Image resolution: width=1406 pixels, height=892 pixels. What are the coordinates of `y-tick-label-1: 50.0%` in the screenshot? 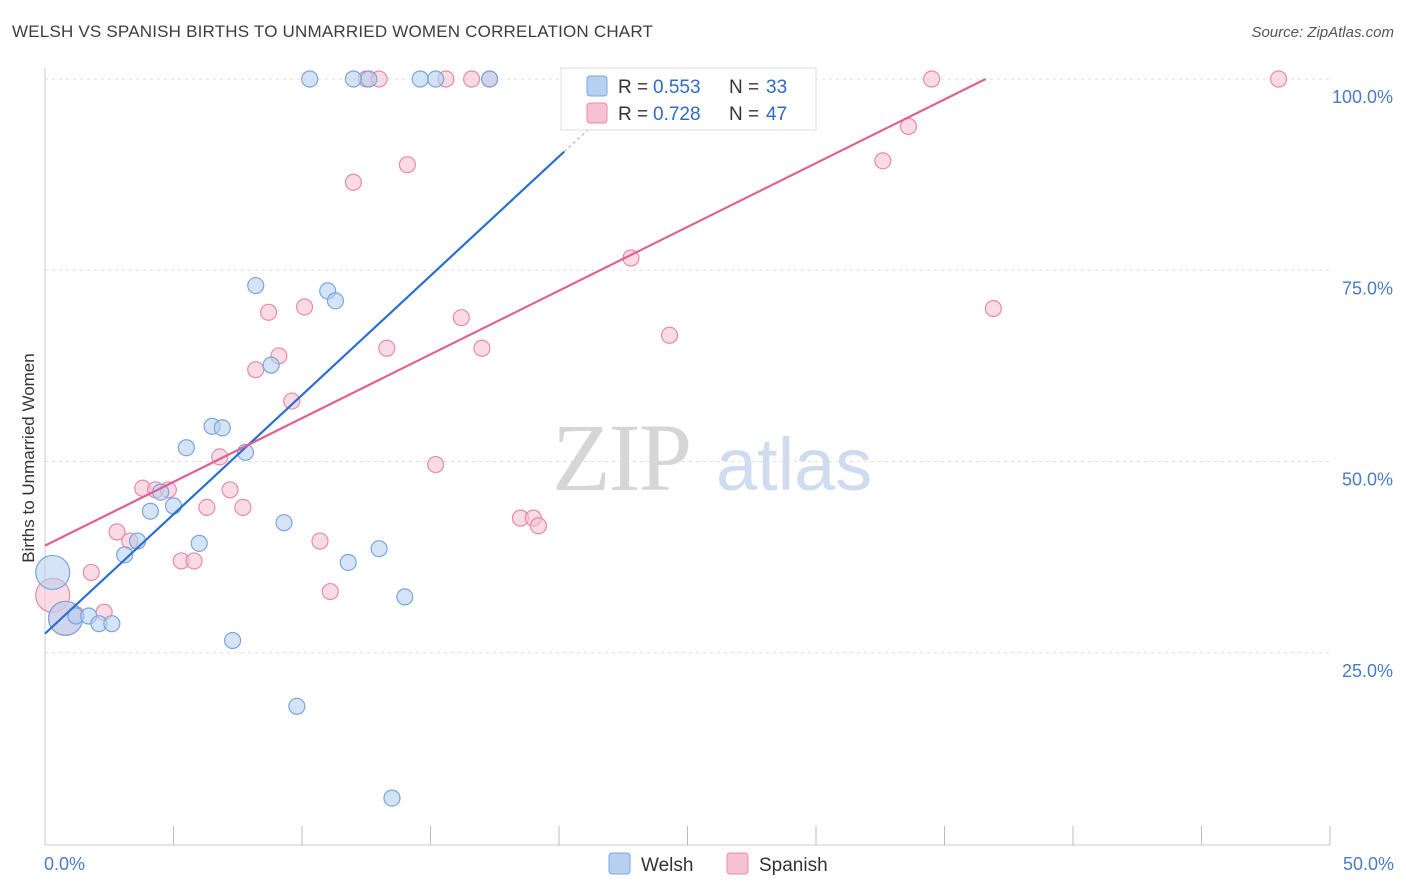 It's located at (1367, 480).